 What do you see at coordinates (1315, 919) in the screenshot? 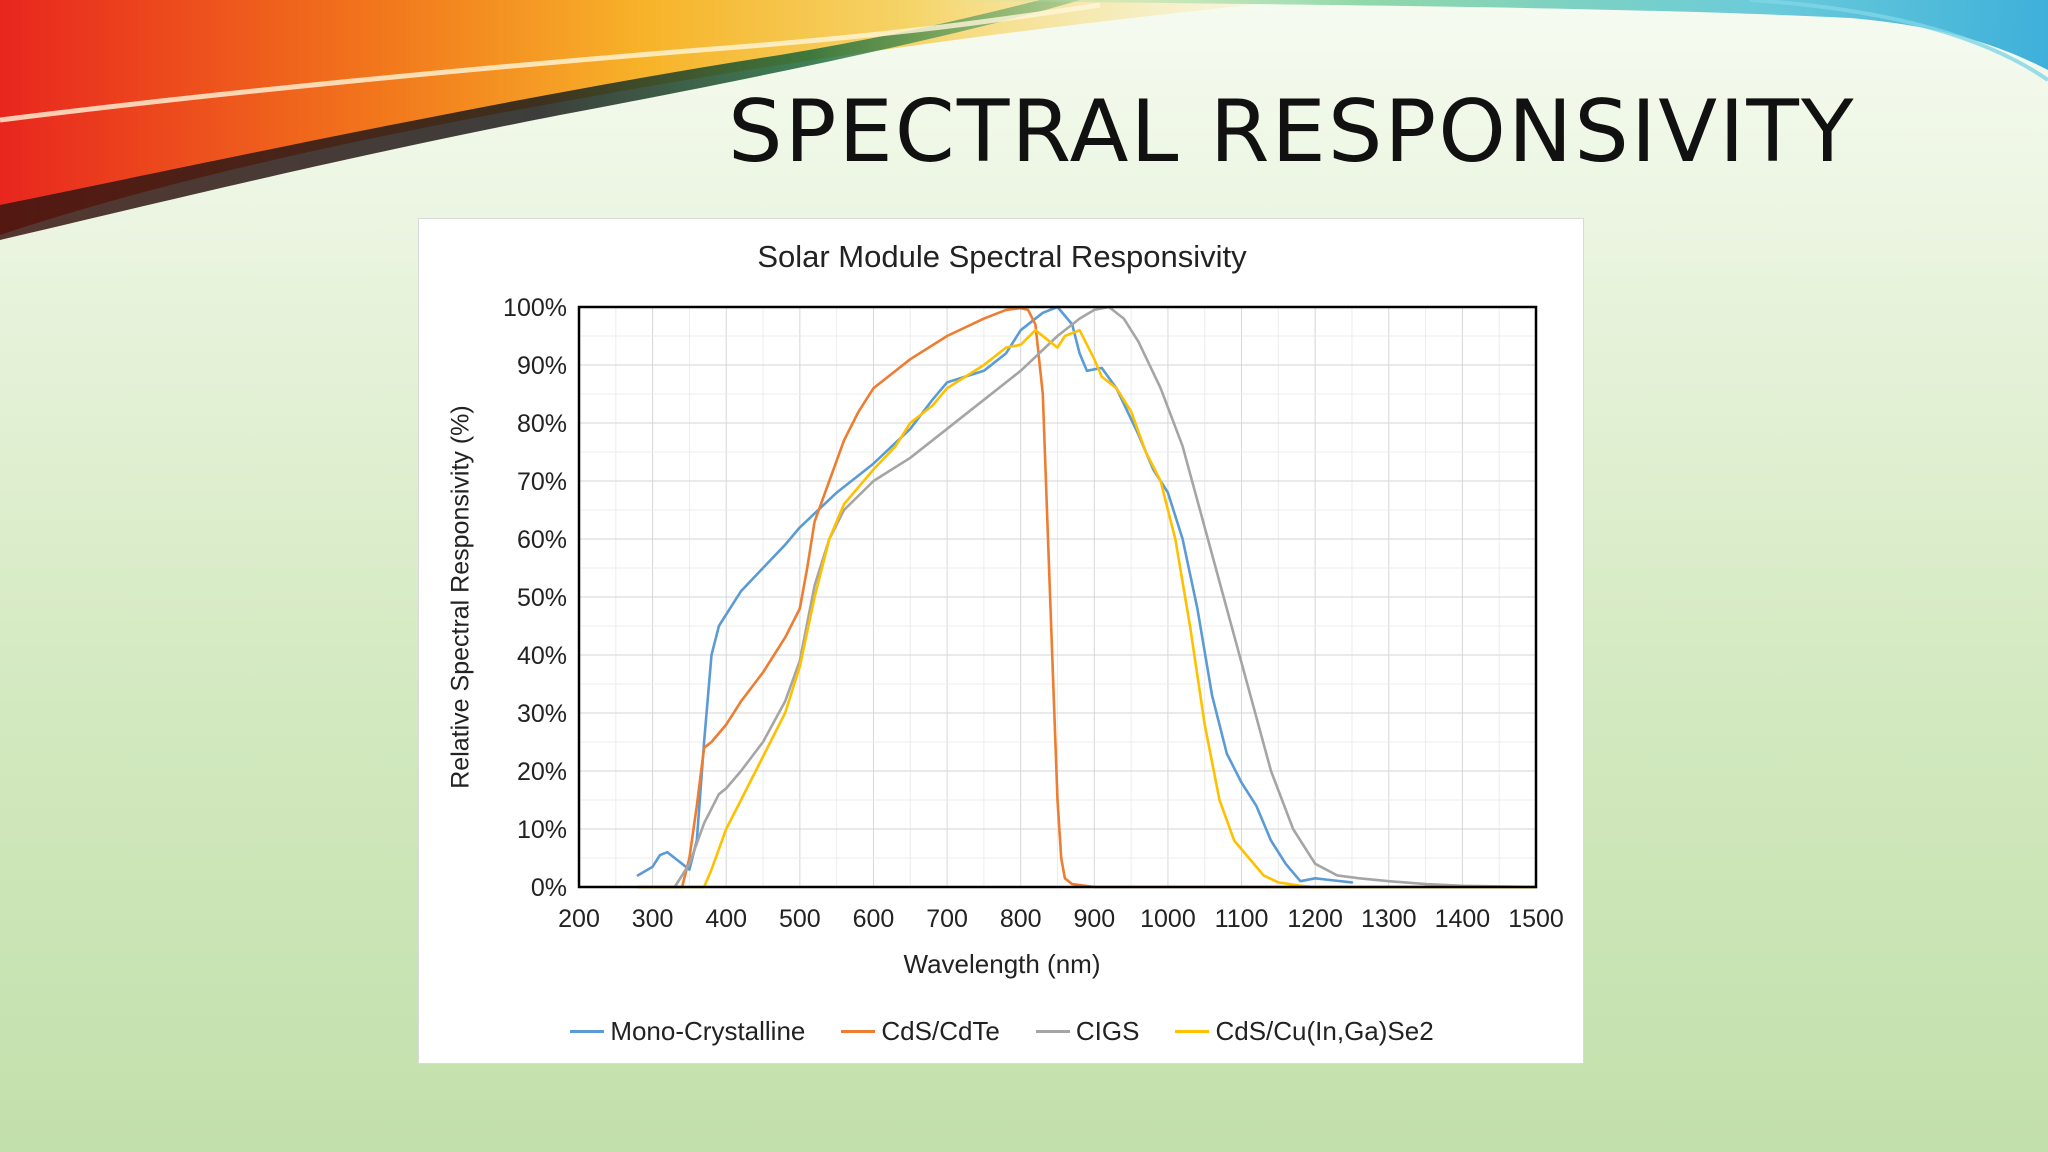
I see `x-tick-label: 1200` at bounding box center [1315, 919].